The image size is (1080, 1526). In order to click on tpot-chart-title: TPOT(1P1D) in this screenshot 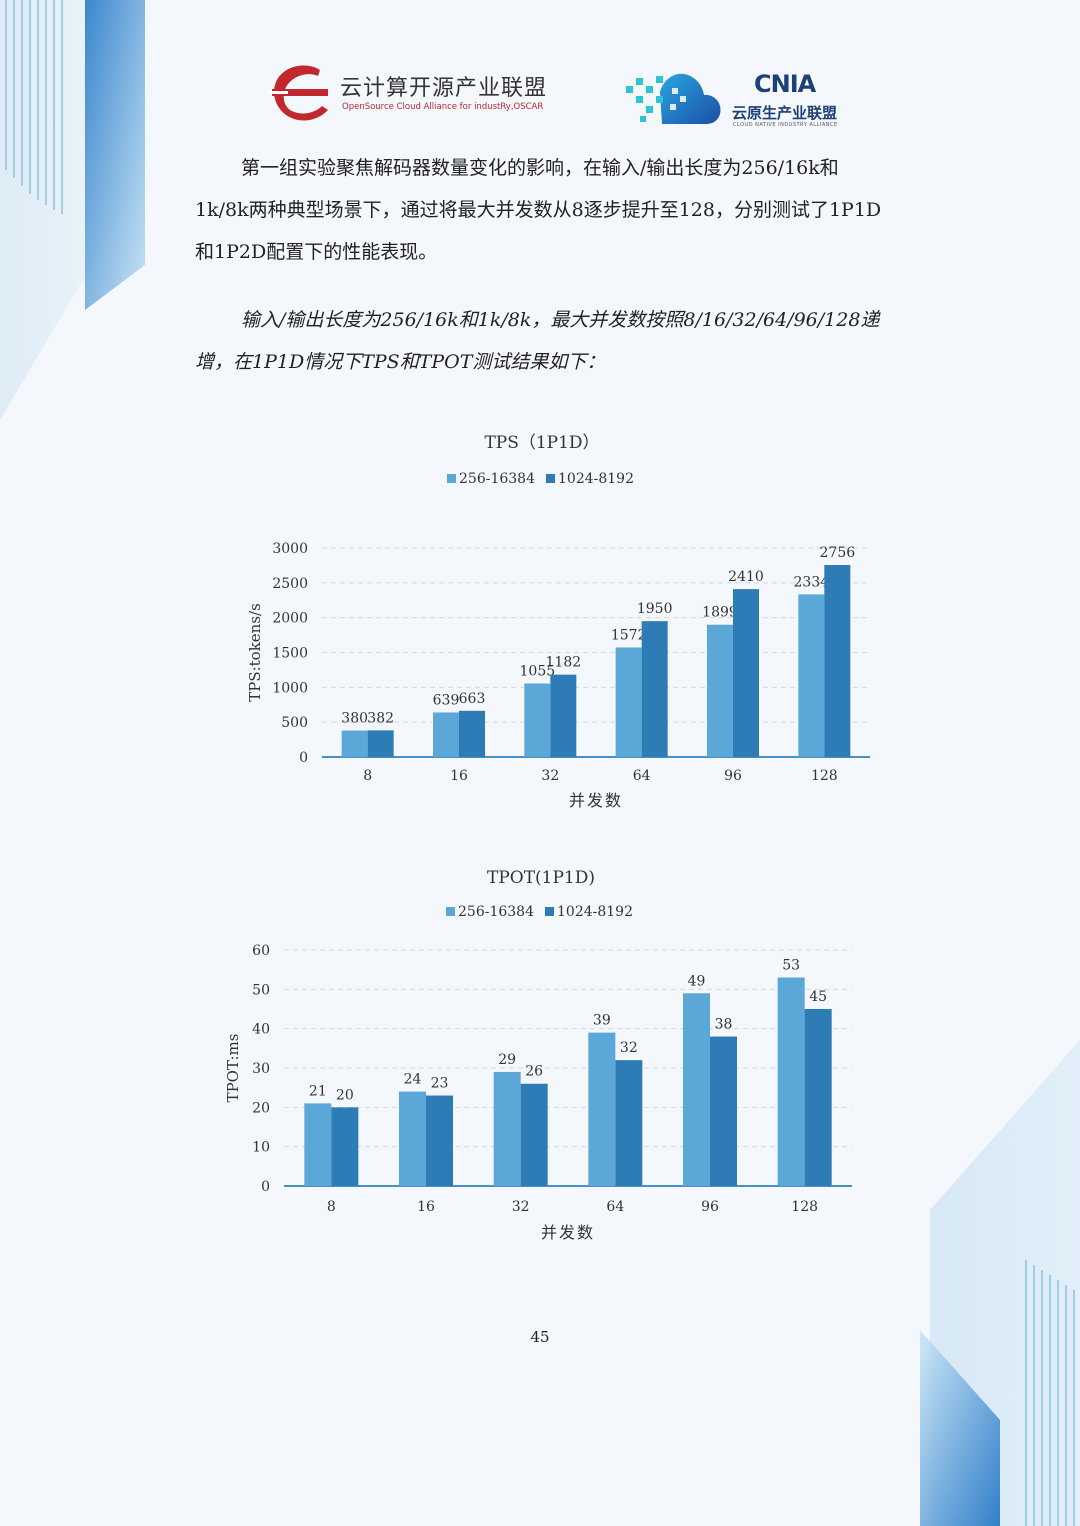, I will do `click(541, 878)`.